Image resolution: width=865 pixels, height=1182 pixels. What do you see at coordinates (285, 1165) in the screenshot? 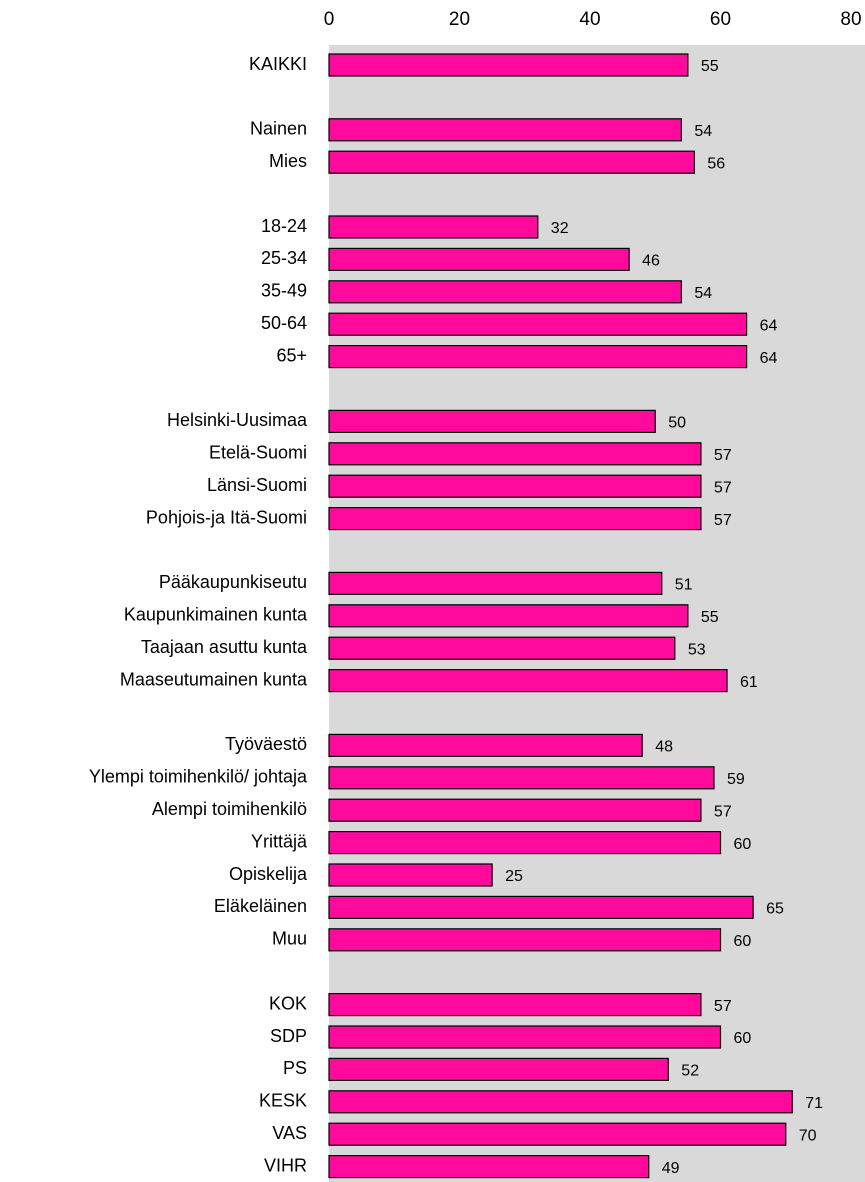
I see `category-label: VIHR` at bounding box center [285, 1165].